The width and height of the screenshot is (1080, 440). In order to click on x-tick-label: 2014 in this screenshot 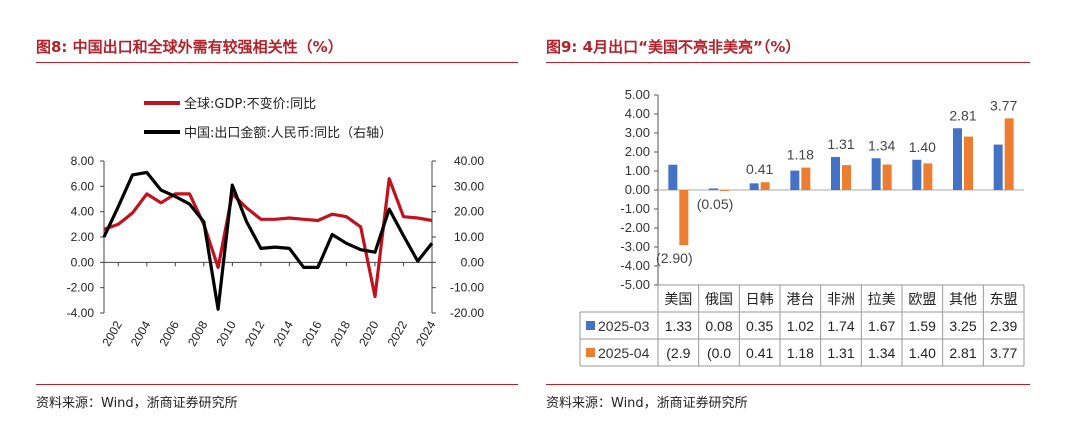, I will do `click(284, 333)`.